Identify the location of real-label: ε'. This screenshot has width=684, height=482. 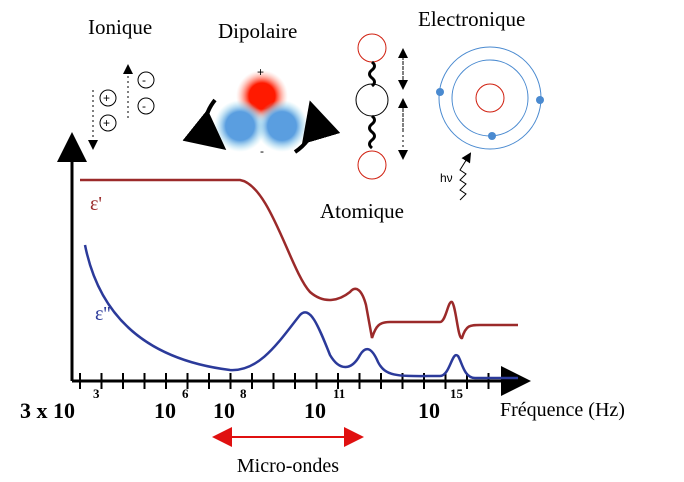
(96, 204).